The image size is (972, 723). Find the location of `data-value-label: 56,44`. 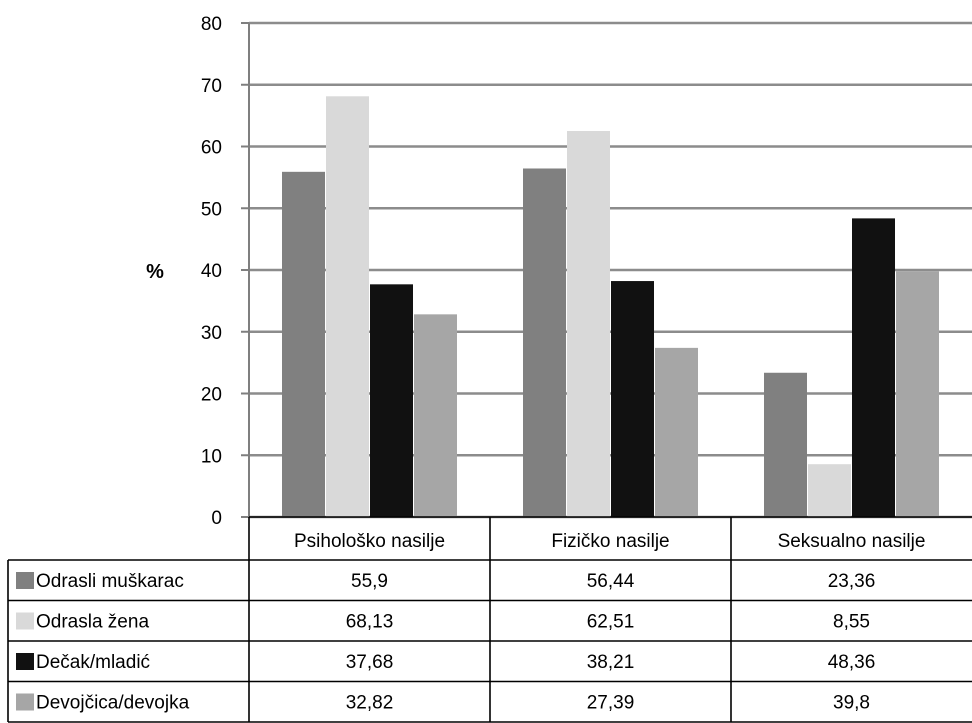

data-value-label: 56,44 is located at coordinates (611, 581).